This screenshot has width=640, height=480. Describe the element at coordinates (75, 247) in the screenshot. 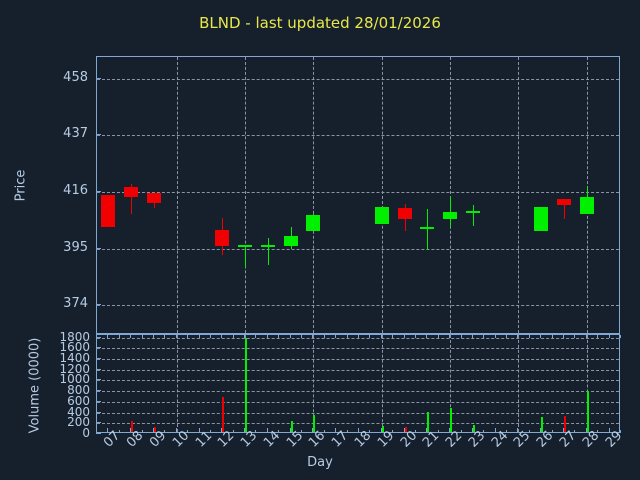

I see `price-tick-label: 395` at that location.